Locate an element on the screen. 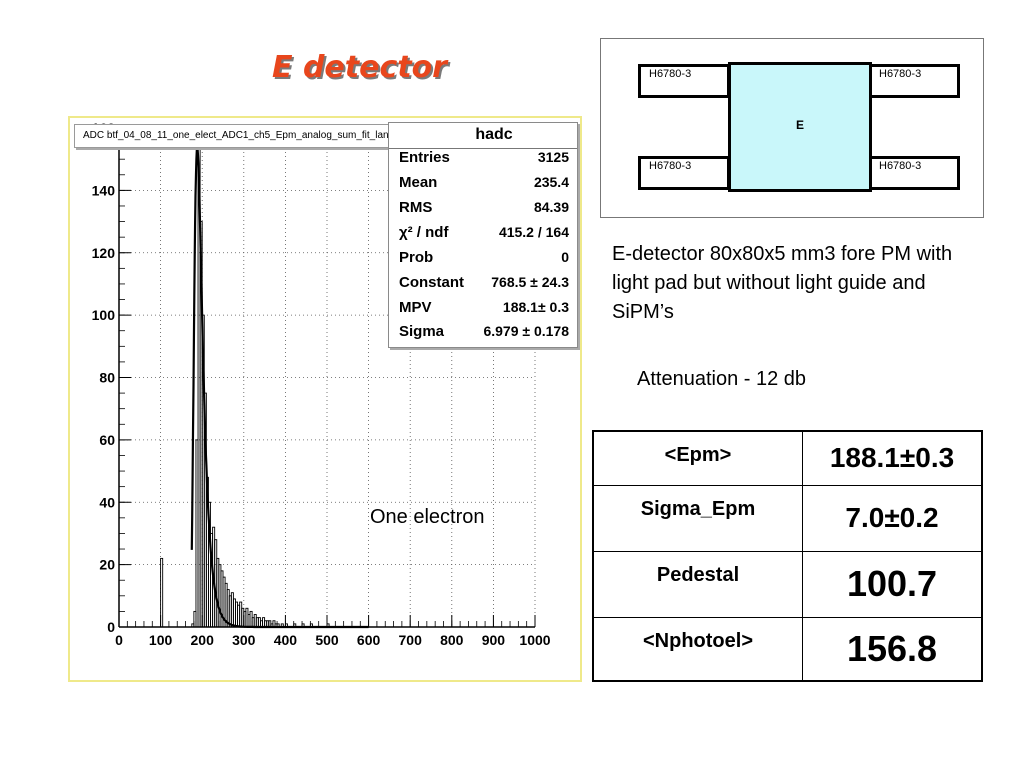  result-value: 188.1±0.3 is located at coordinates (892, 458).